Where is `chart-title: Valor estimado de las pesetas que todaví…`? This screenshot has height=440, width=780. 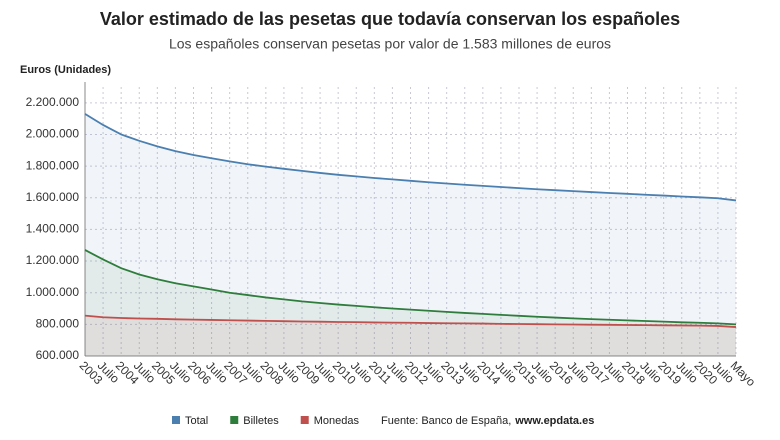
chart-title: Valor estimado de las pesetas que todaví… is located at coordinates (390, 19).